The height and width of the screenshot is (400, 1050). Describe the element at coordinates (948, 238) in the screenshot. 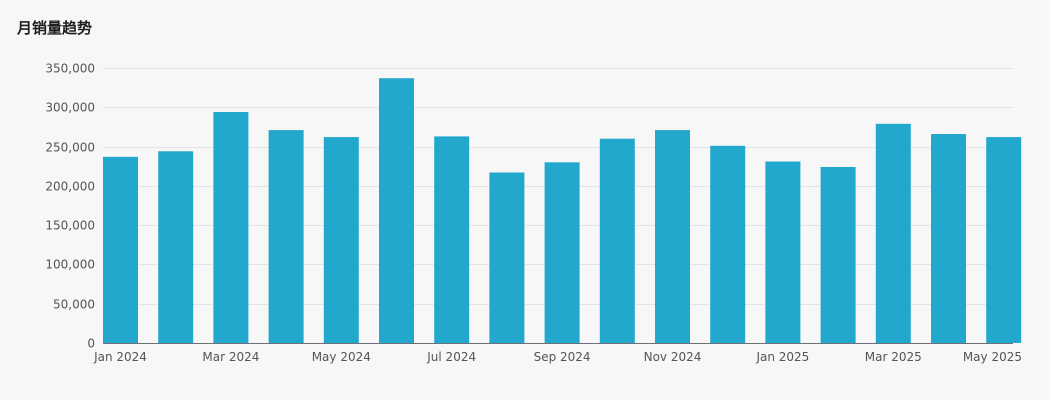

I see `bar-apr-2025` at that location.